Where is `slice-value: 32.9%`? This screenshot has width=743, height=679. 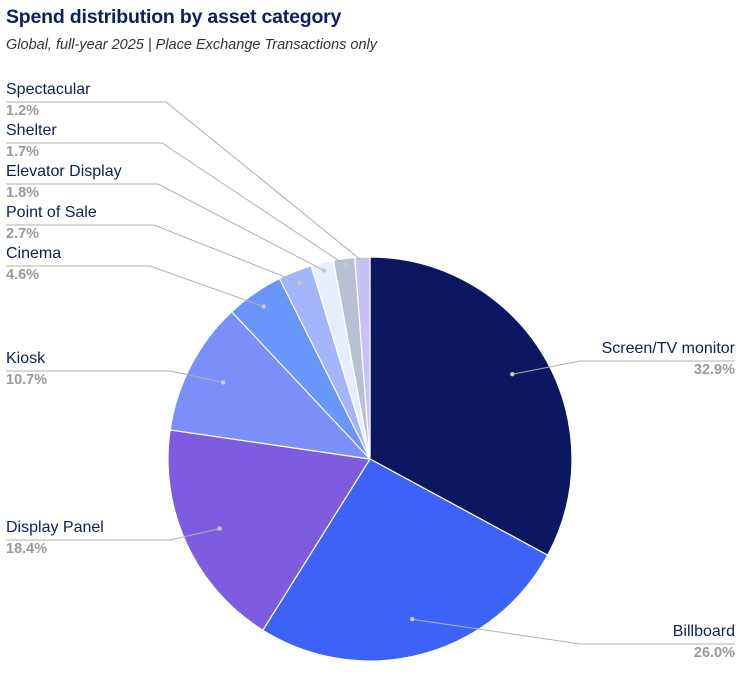 slice-value: 32.9% is located at coordinates (714, 370).